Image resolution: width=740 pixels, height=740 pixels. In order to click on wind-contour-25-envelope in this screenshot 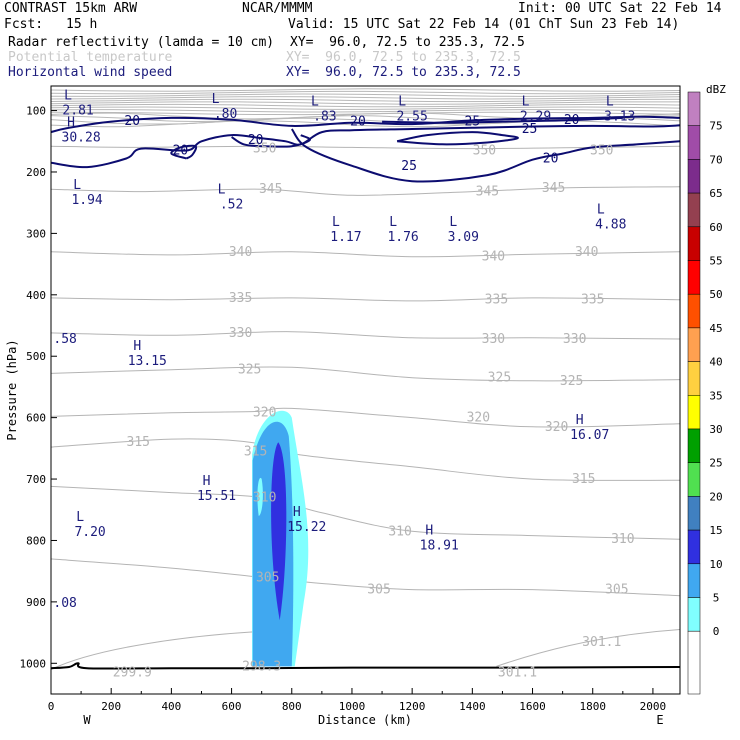, I will do `click(485, 155)`.